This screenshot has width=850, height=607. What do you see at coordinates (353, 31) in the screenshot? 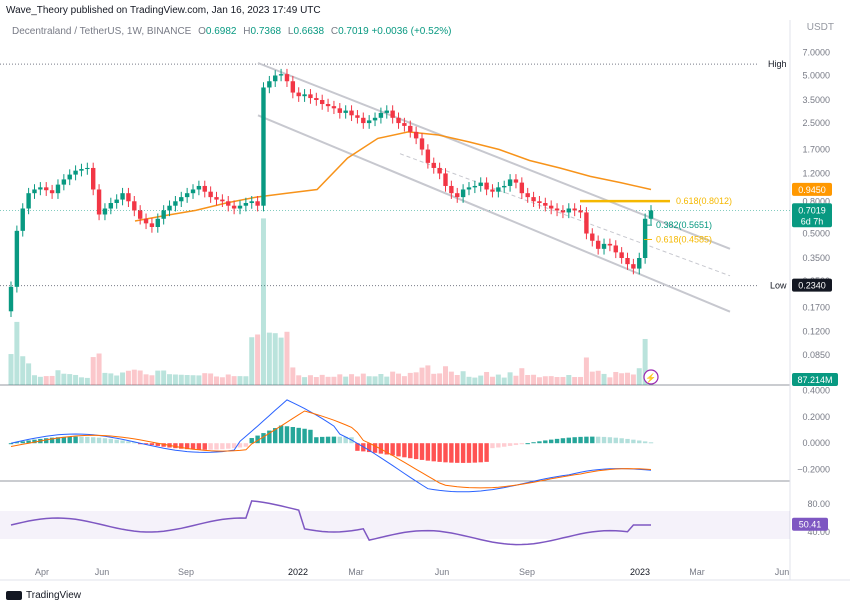
I see `close-value: 0.7019` at bounding box center [353, 31].